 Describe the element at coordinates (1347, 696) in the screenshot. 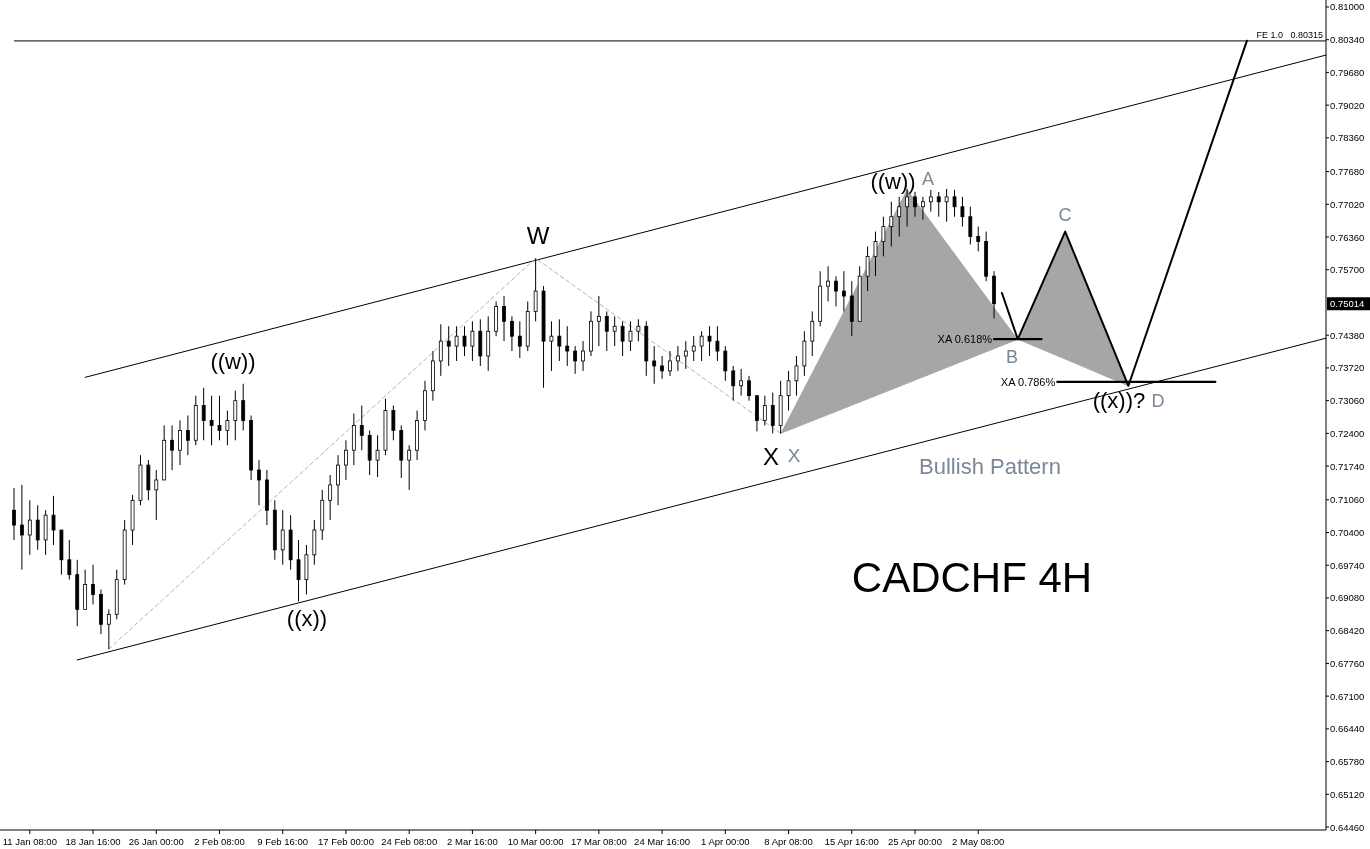

I see `y-tick-label: 0.67100` at that location.